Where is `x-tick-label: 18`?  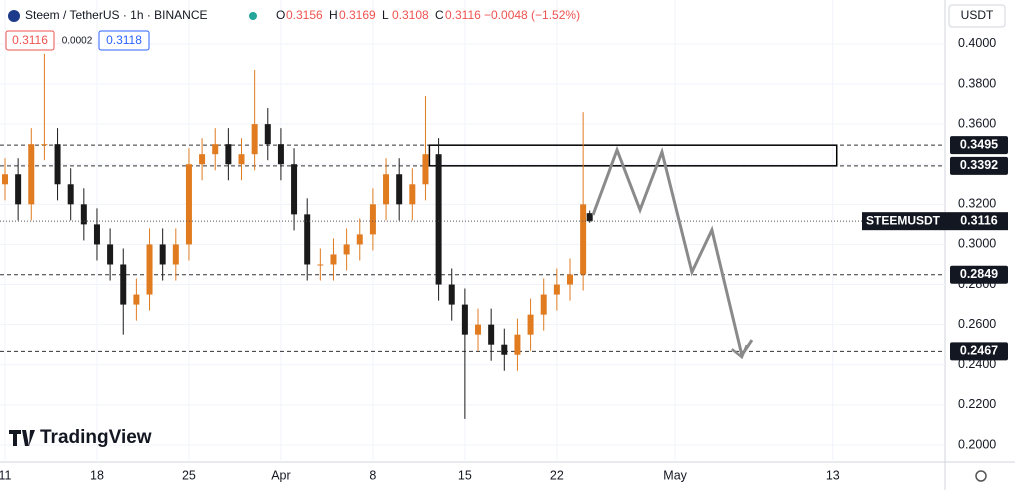
x-tick-label: 18 is located at coordinates (97, 475).